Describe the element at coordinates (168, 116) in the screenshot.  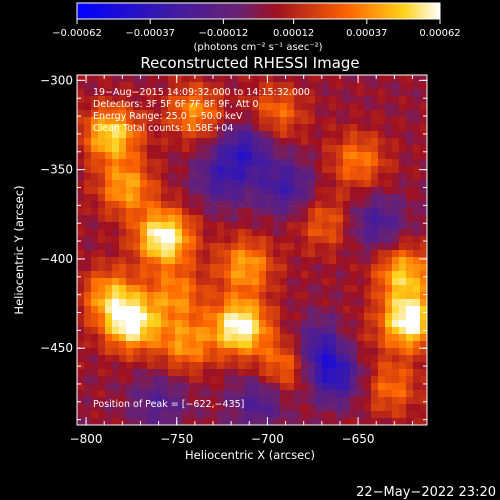
I see `annotation-energy-range: Energy Range: 25.0 − 50.0 keV` at that location.